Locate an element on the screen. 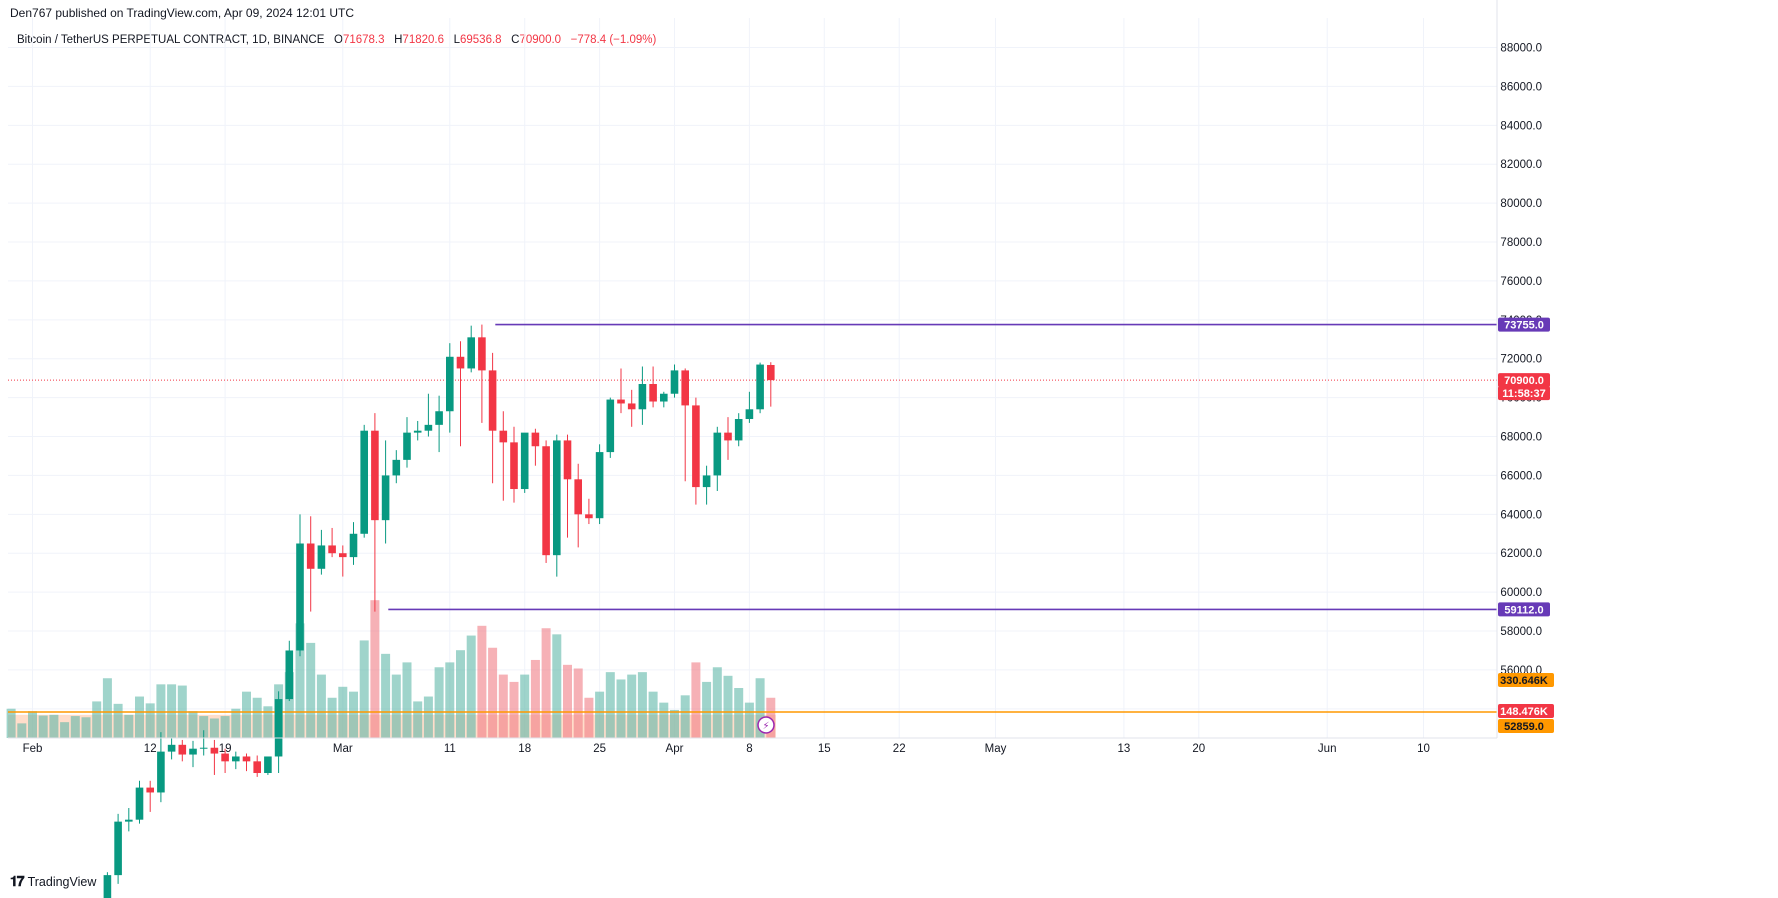 The width and height of the screenshot is (1778, 898). y-tick-label: 58000.0 is located at coordinates (1521, 632).